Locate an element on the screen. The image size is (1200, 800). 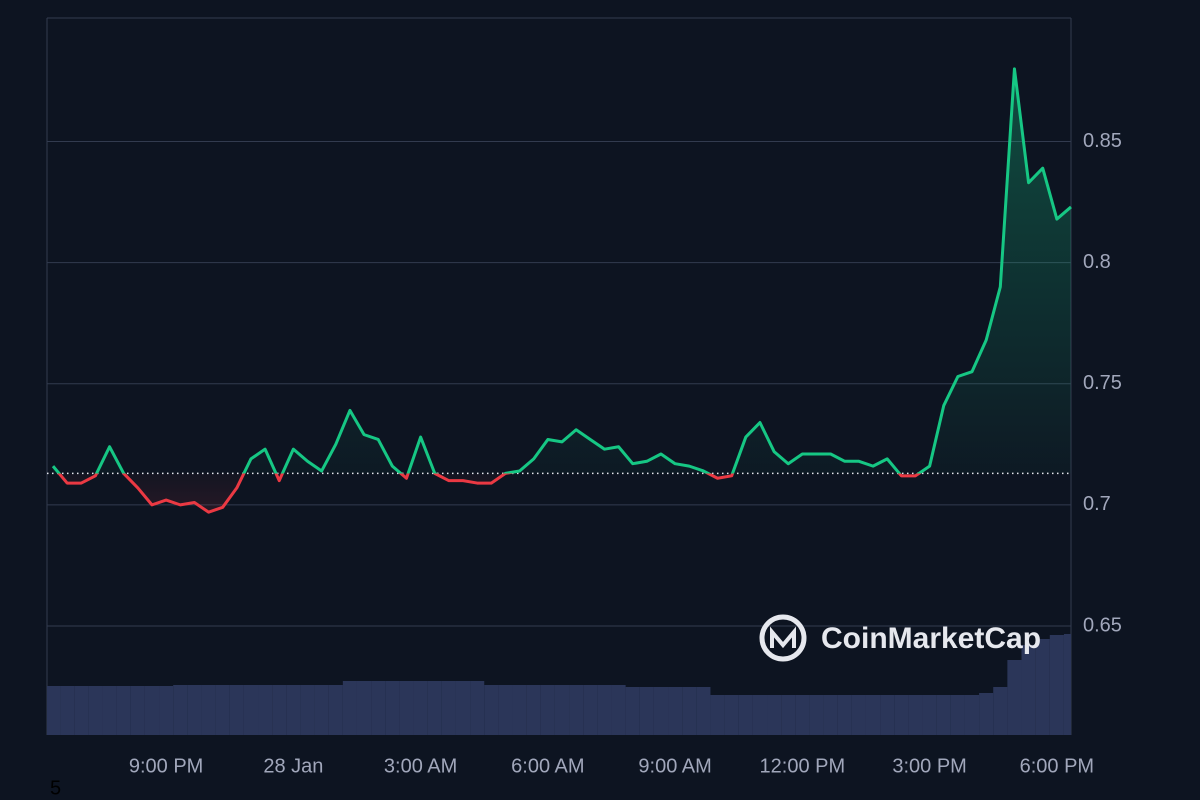
watermark-text: CoinMarketCap is located at coordinates (931, 638).